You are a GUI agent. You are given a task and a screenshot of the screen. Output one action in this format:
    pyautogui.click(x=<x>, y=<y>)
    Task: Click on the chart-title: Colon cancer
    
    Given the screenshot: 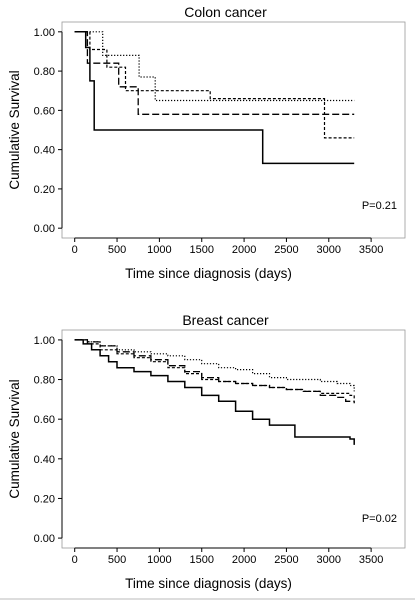 What is the action you would take?
    pyautogui.click(x=225, y=12)
    